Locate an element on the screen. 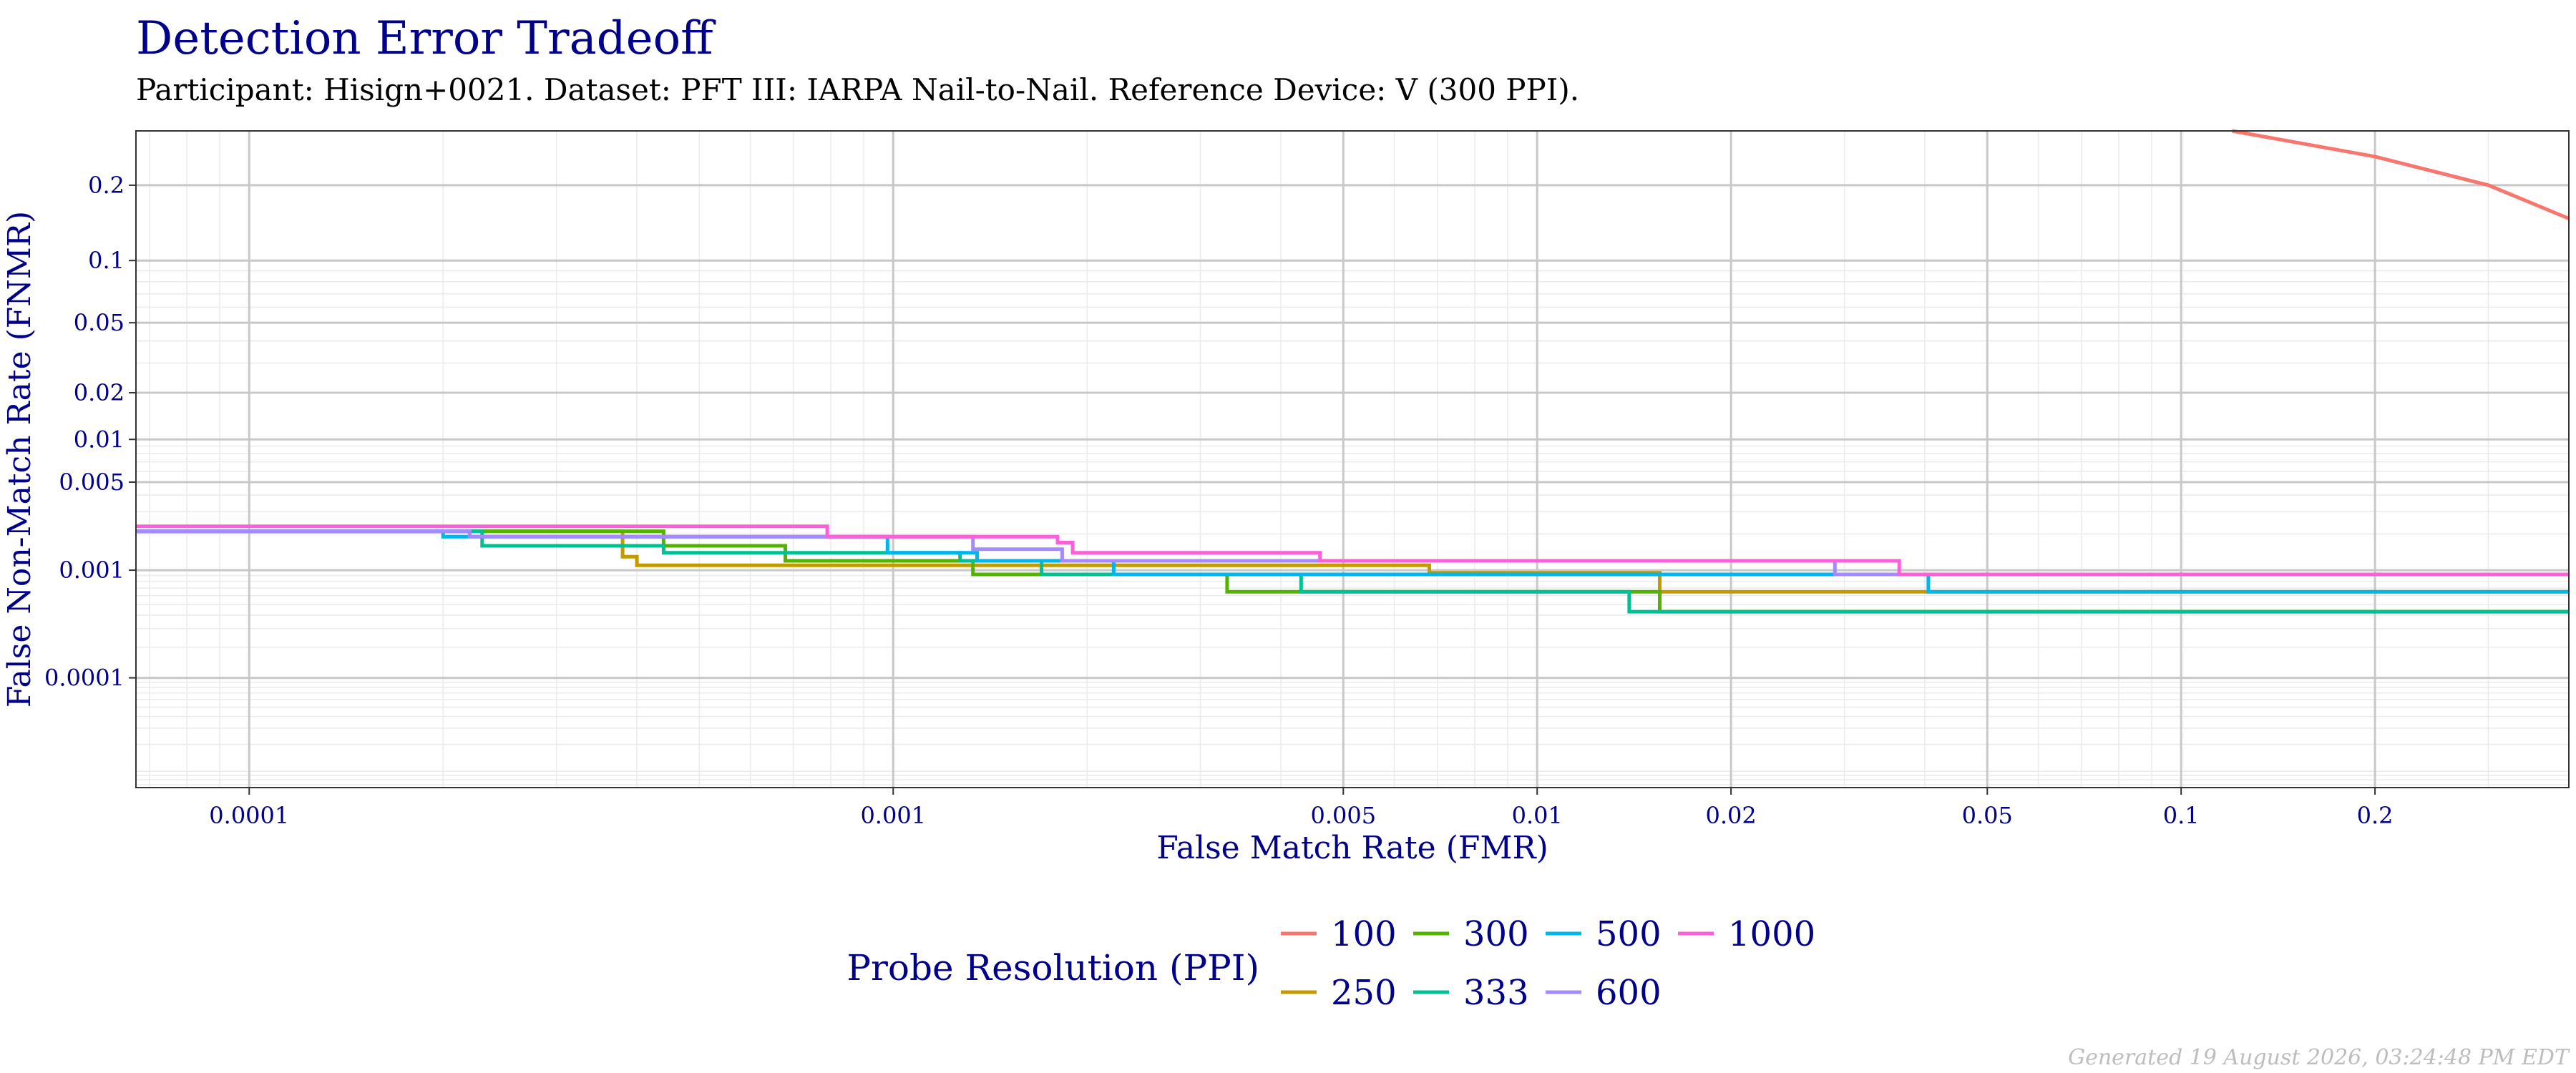 The width and height of the screenshot is (2576, 1073). legend-label-300: 300 is located at coordinates (1496, 934).